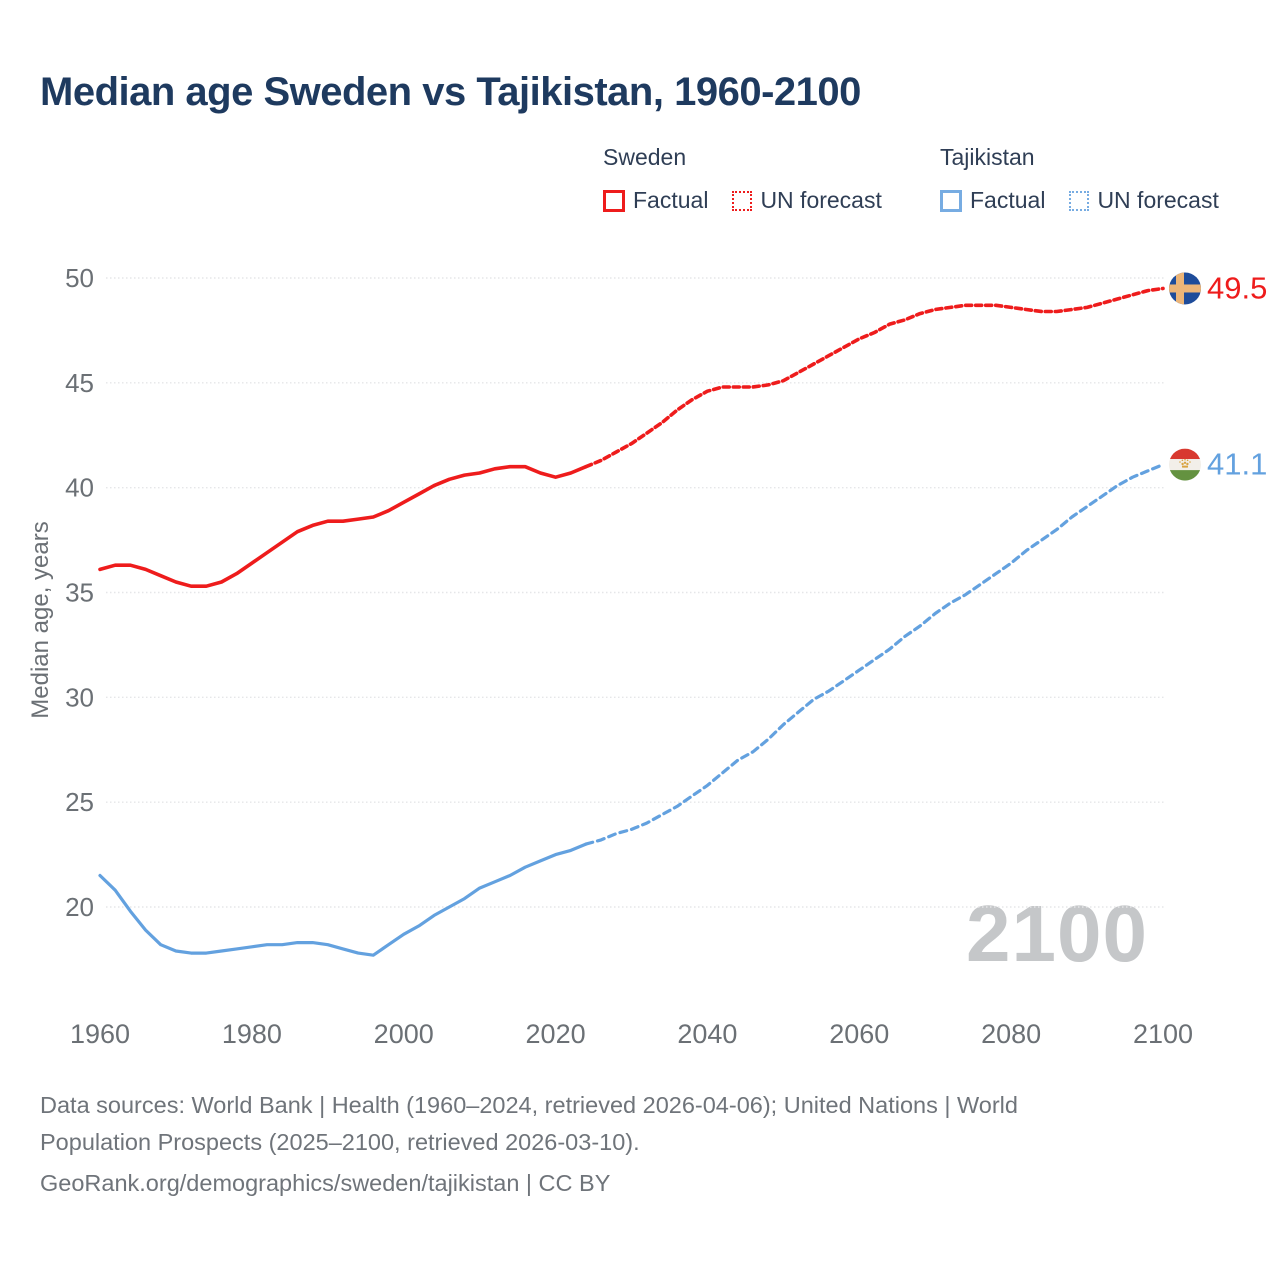  What do you see at coordinates (1185, 464) in the screenshot?
I see `tajikistan-flag-icon` at bounding box center [1185, 464].